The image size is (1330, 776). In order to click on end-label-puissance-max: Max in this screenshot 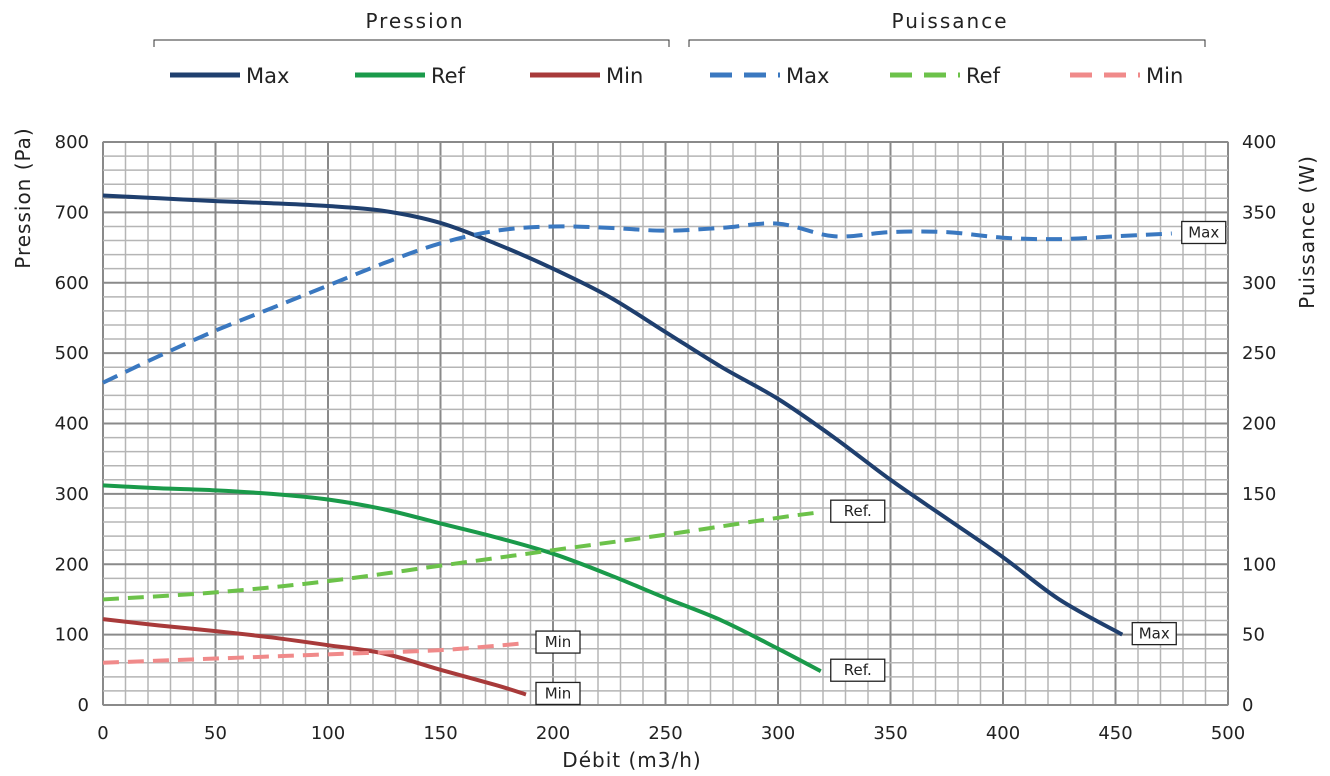, I will do `click(1204, 232)`.